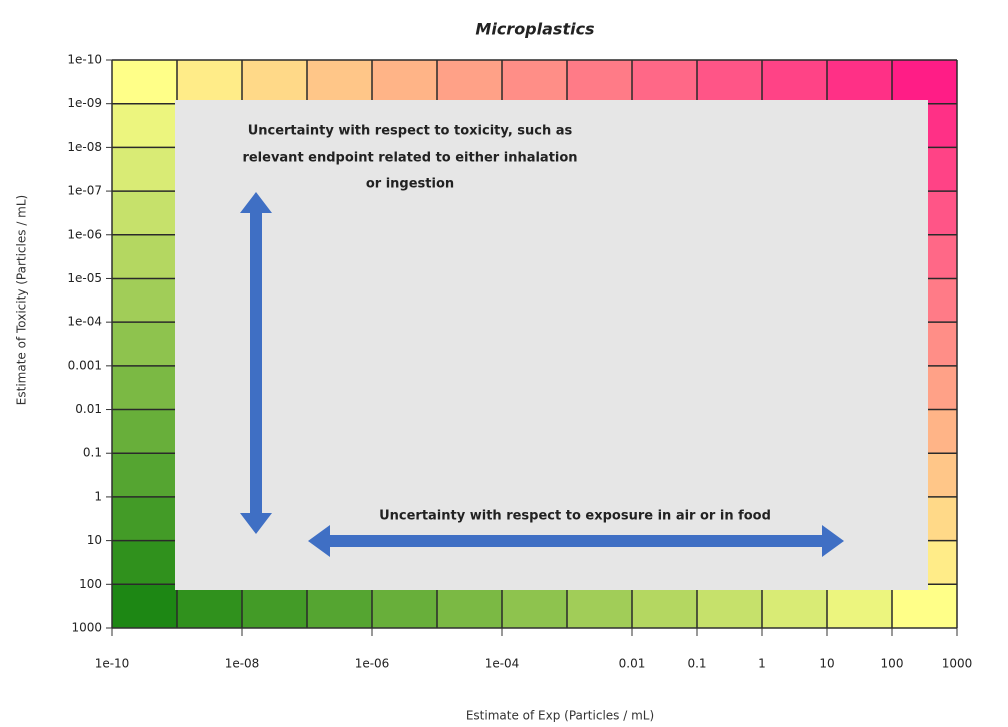  Describe the element at coordinates (892, 664) in the screenshot. I see `x-tick-label: 100` at that location.